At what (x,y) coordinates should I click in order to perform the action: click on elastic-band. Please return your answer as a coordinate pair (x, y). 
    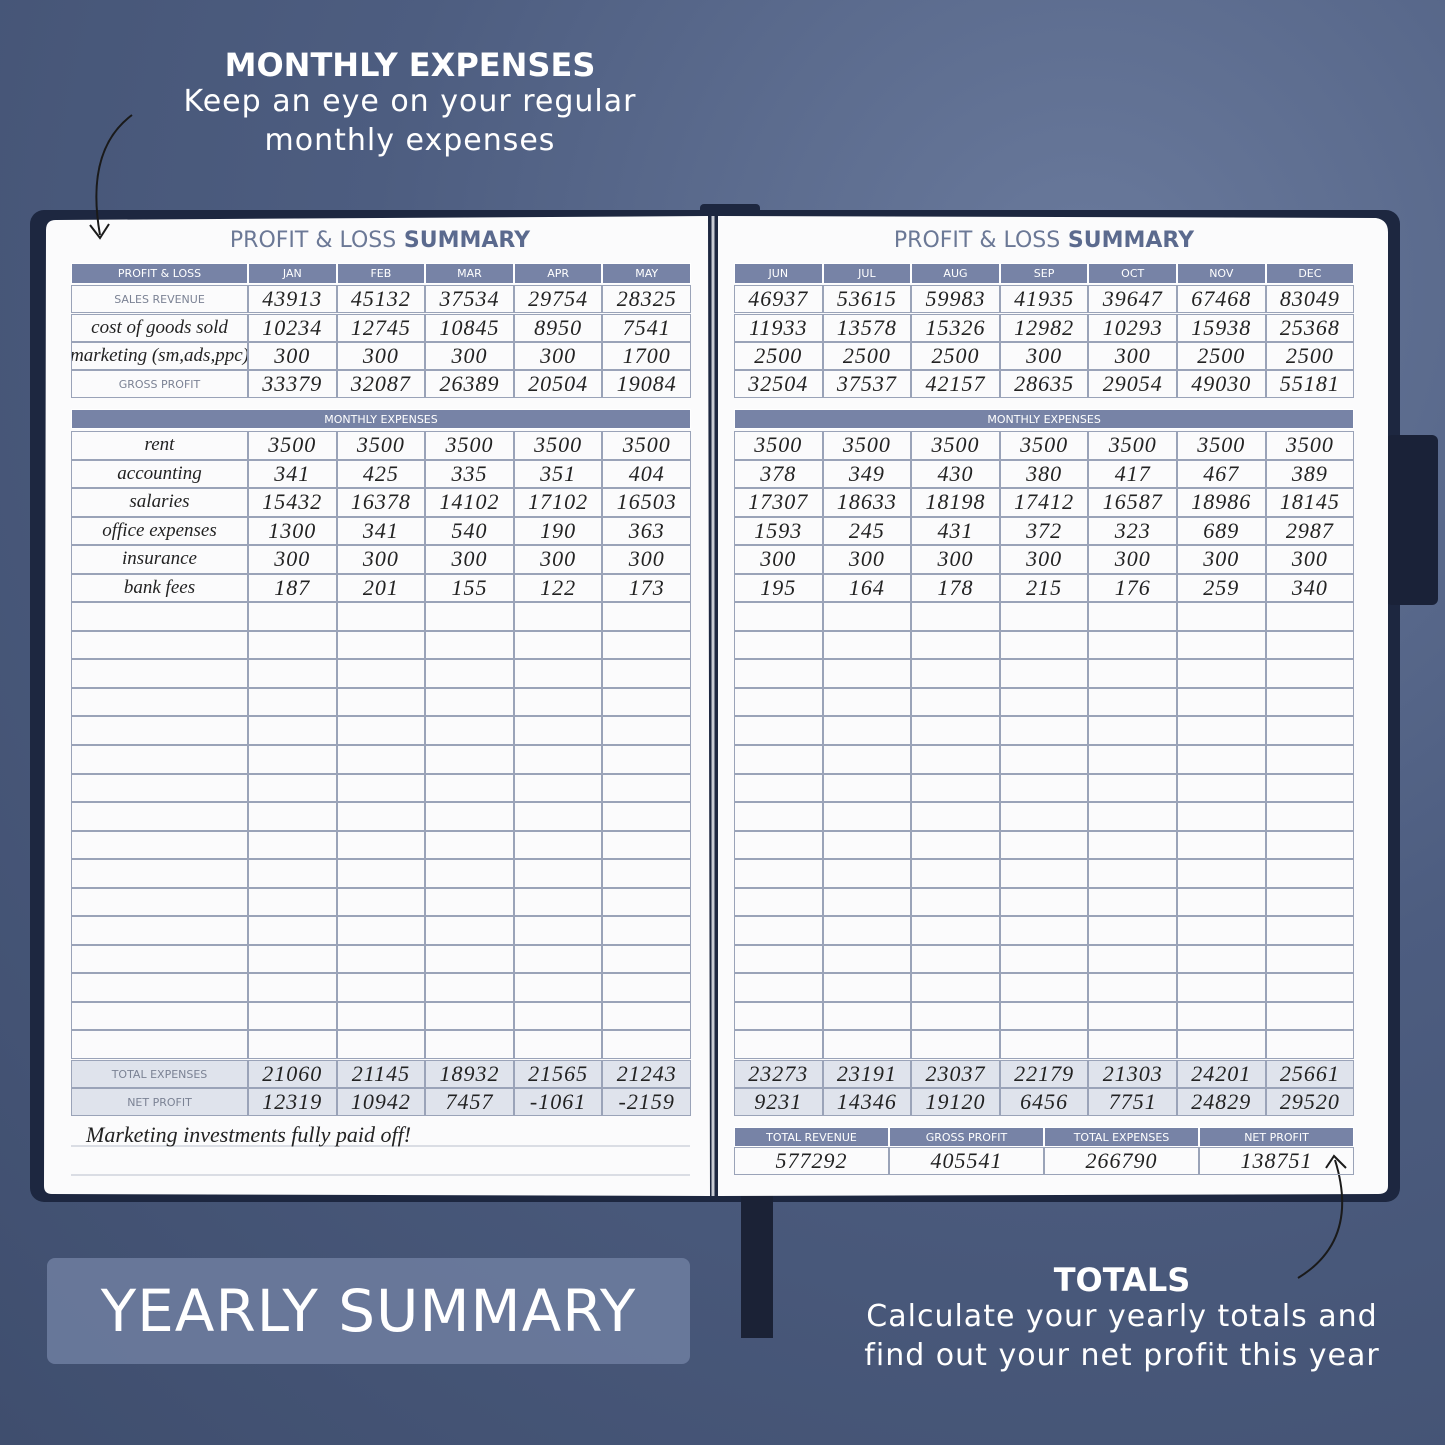
    Looking at the image, I should click on (1412, 520).